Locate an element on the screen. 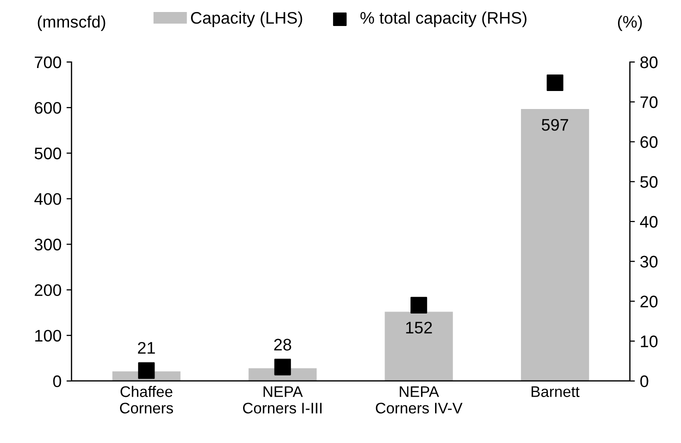  y2-tick-label: 0 is located at coordinates (644, 381).